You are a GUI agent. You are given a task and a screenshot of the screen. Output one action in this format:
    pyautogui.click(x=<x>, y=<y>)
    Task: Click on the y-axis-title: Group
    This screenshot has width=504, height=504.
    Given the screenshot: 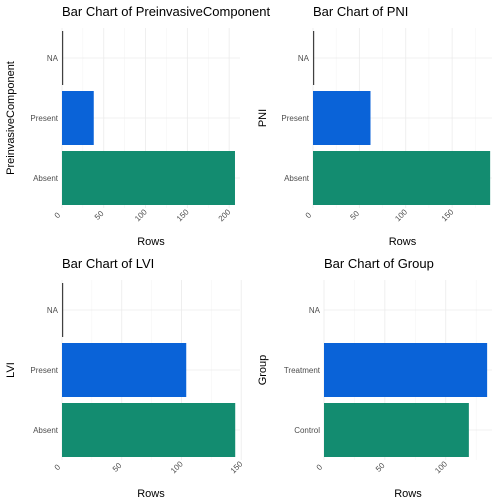 What is the action you would take?
    pyautogui.click(x=263, y=370)
    